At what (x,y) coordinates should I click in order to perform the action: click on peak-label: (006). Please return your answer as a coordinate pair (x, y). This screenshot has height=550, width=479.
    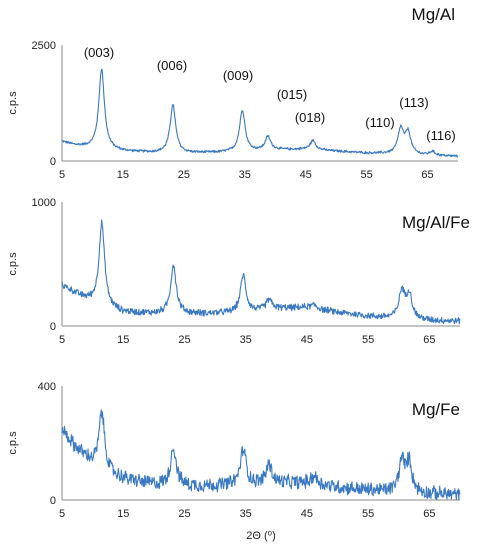
    Looking at the image, I should click on (172, 65).